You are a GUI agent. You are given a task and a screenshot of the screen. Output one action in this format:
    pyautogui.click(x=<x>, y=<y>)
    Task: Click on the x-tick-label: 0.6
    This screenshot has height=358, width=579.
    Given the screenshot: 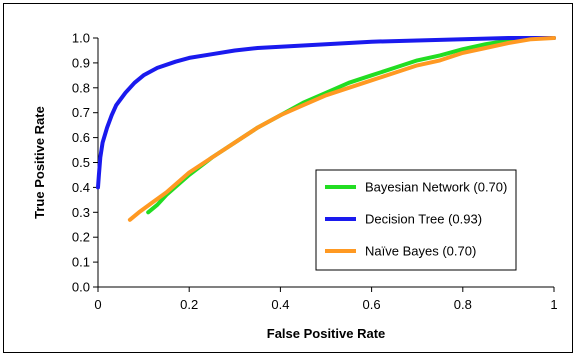 What is the action you would take?
    pyautogui.click(x=372, y=304)
    